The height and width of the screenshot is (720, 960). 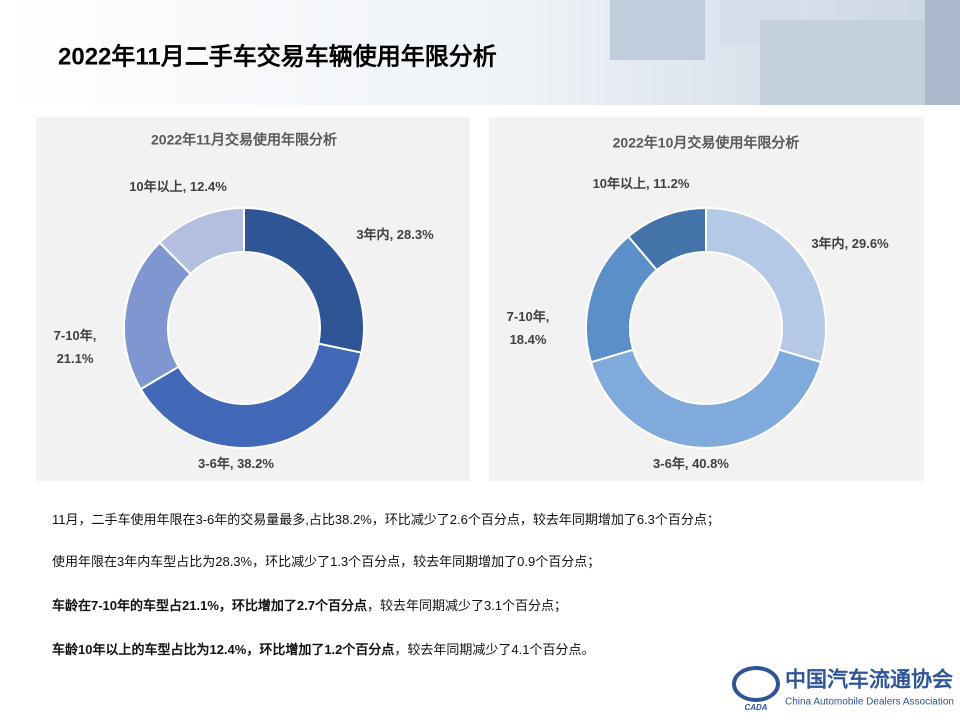 I want to click on value-label: 11.2%, so click(x=671, y=183).